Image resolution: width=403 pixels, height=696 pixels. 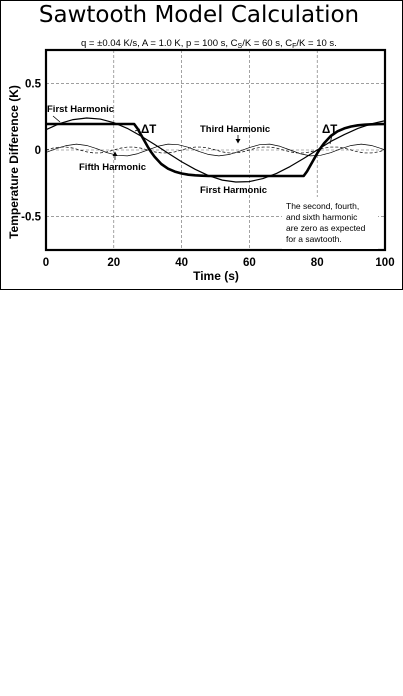 I want to click on annotation-third-harmonic: Third Harmonic, so click(x=235, y=129).